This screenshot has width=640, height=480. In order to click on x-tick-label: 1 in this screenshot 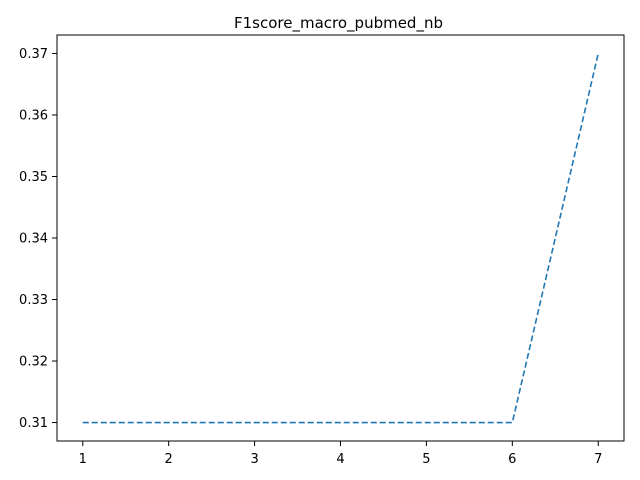, I will do `click(83, 459)`.